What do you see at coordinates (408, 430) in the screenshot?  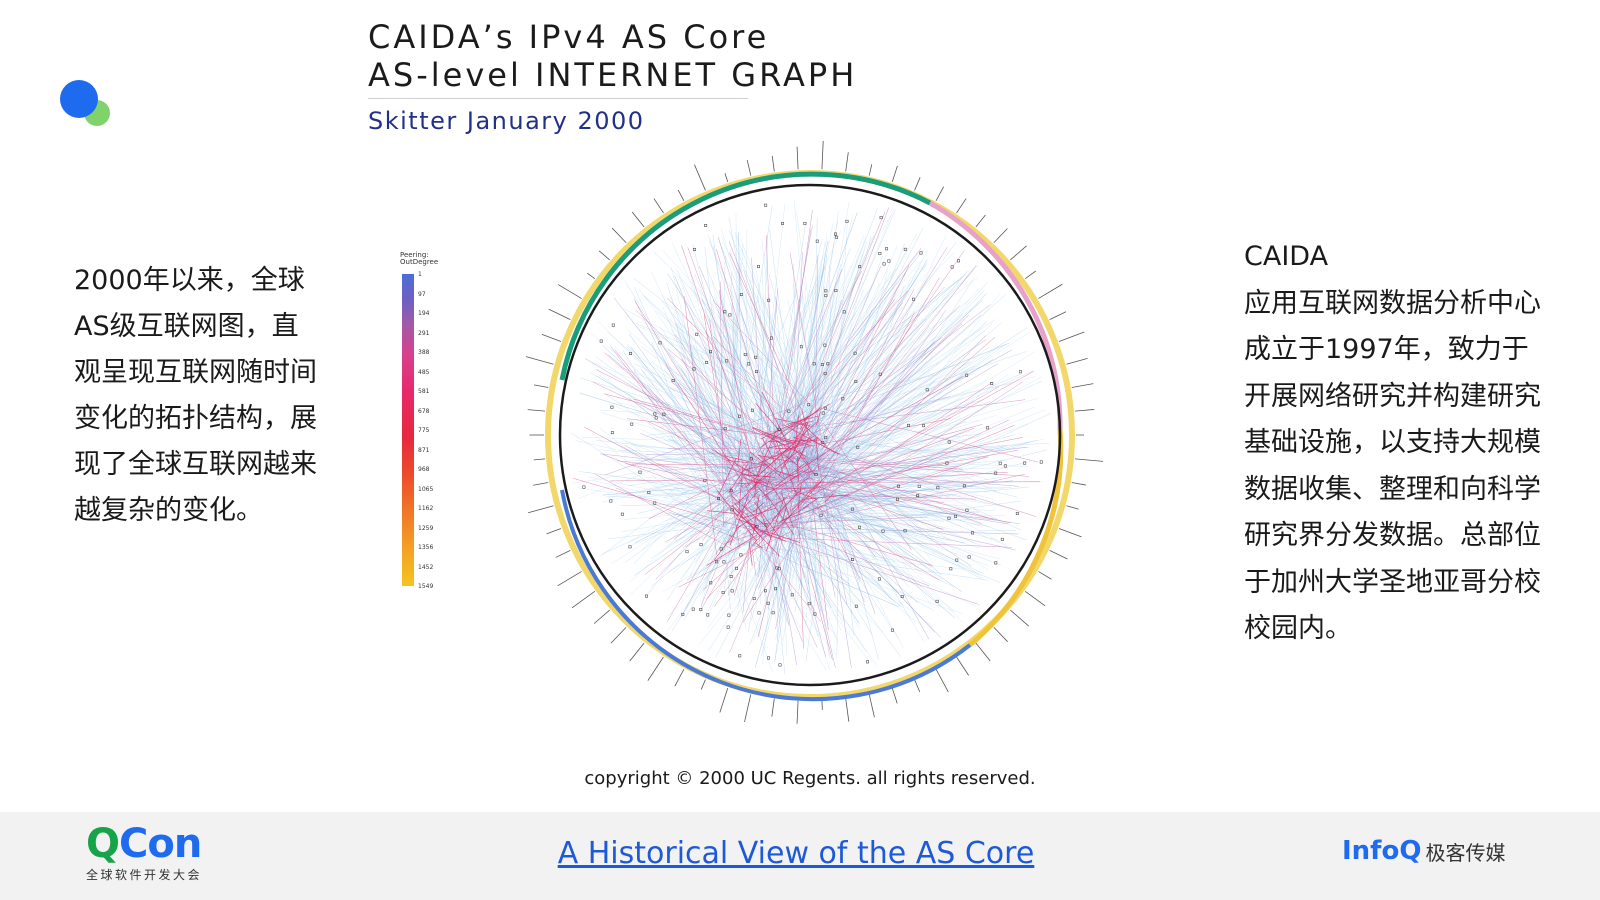 I see `legend-color-bar` at bounding box center [408, 430].